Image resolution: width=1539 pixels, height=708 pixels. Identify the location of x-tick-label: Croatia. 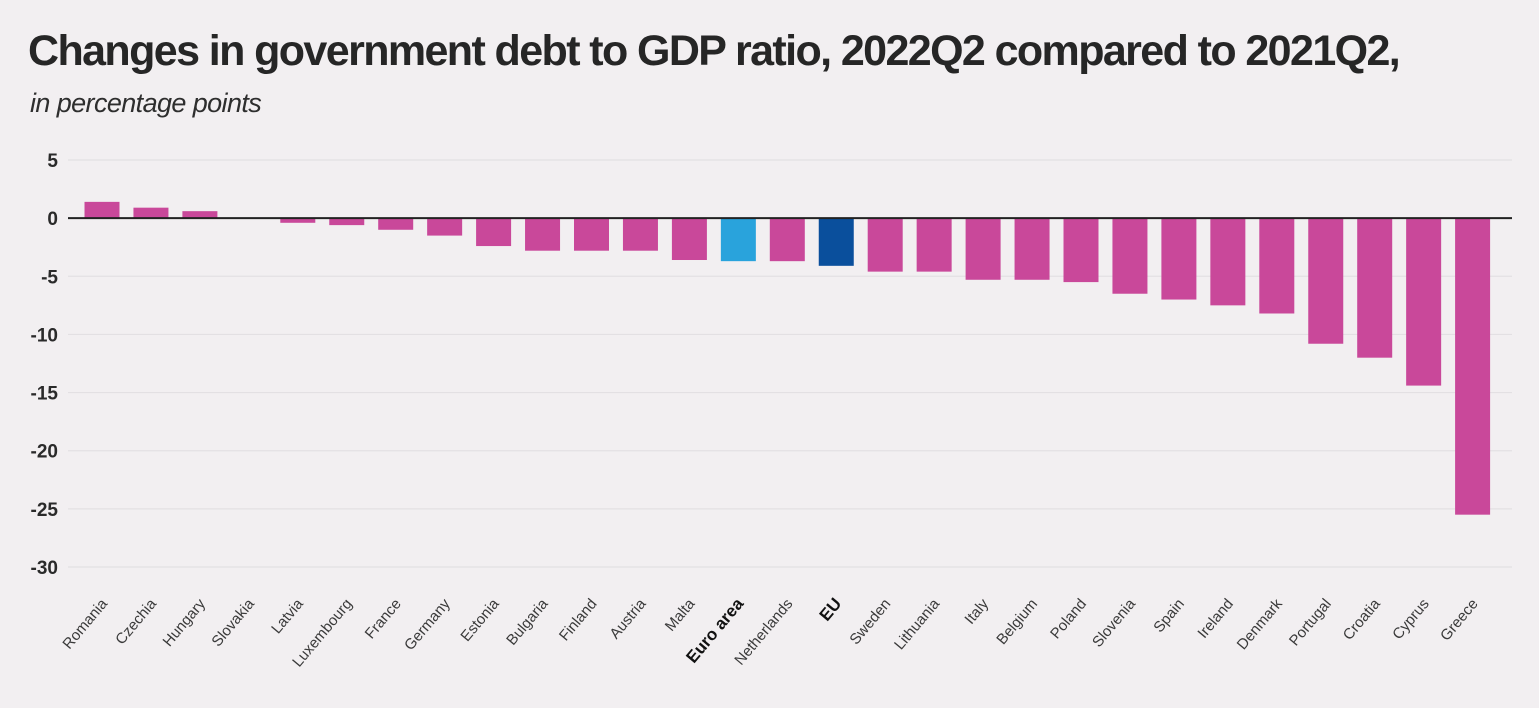
(1362, 619).